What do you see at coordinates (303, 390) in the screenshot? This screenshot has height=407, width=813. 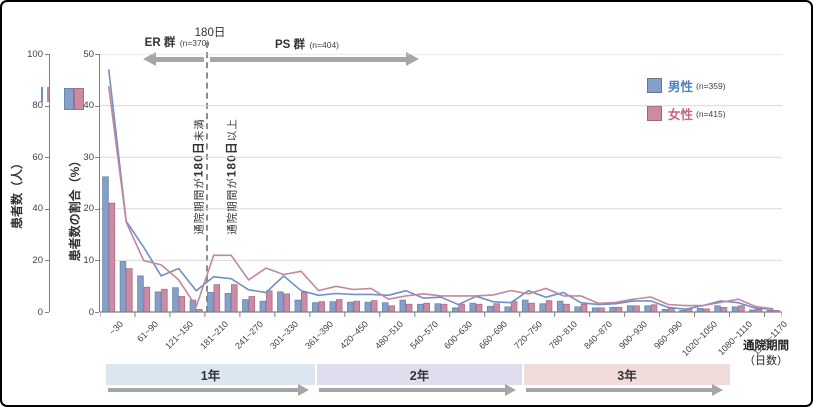 I see `year1-arrow-icon` at bounding box center [303, 390].